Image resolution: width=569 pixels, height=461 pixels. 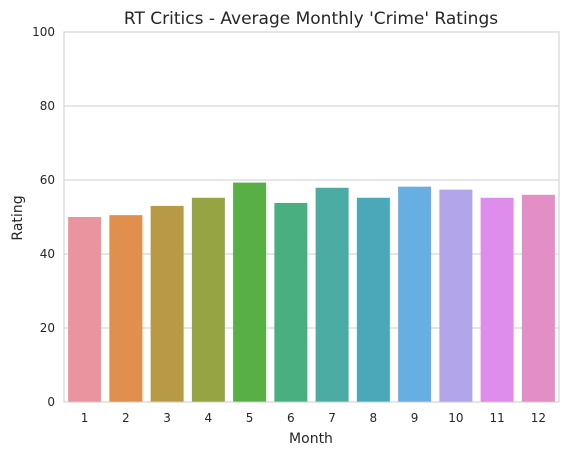 What do you see at coordinates (43, 32) in the screenshot?
I see `y-tick-label: 100` at bounding box center [43, 32].